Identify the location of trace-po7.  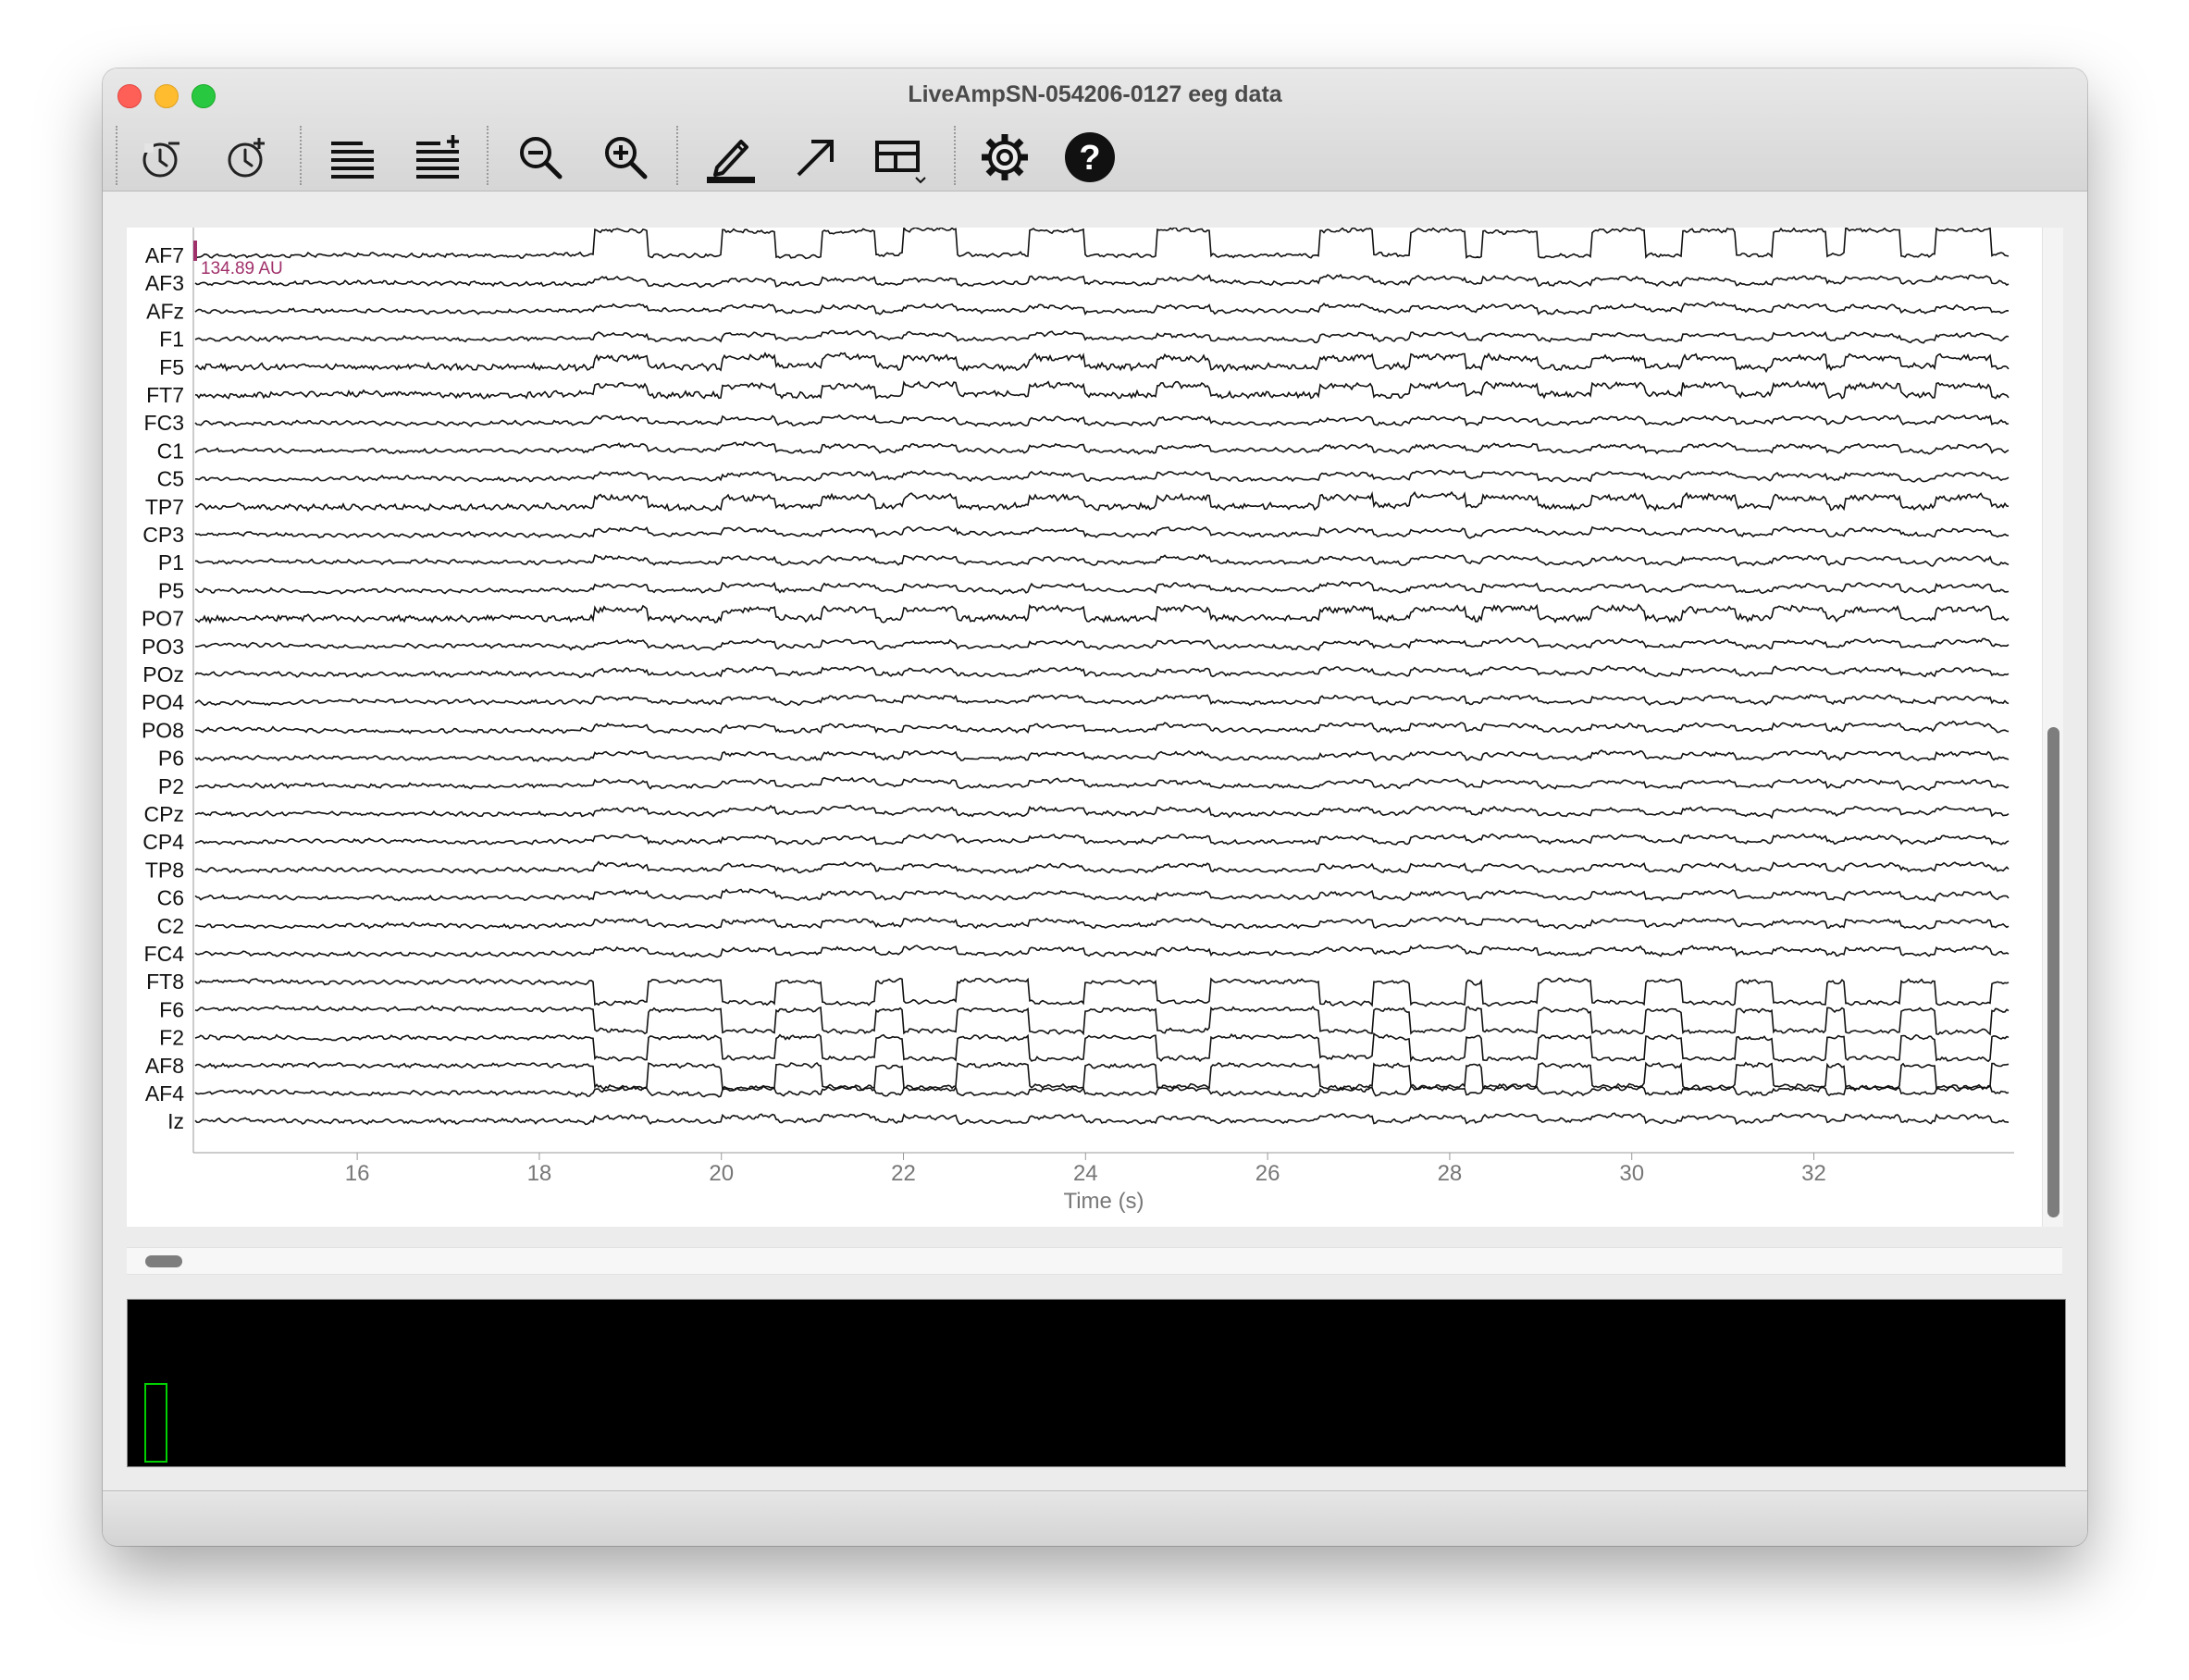
(1102, 613).